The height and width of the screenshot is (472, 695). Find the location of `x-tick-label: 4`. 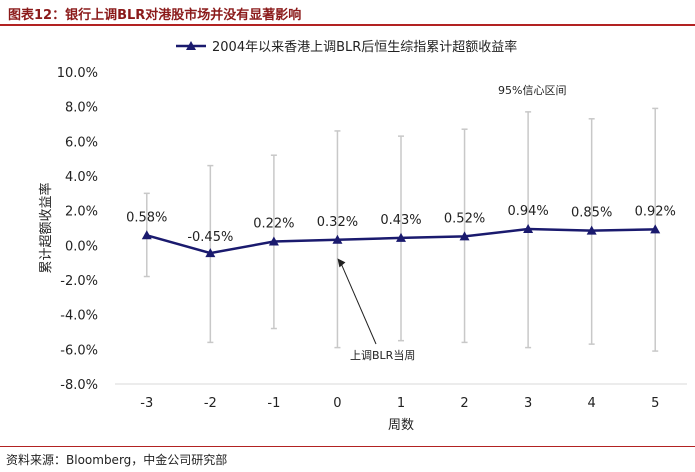

x-tick-label: 4 is located at coordinates (592, 403).